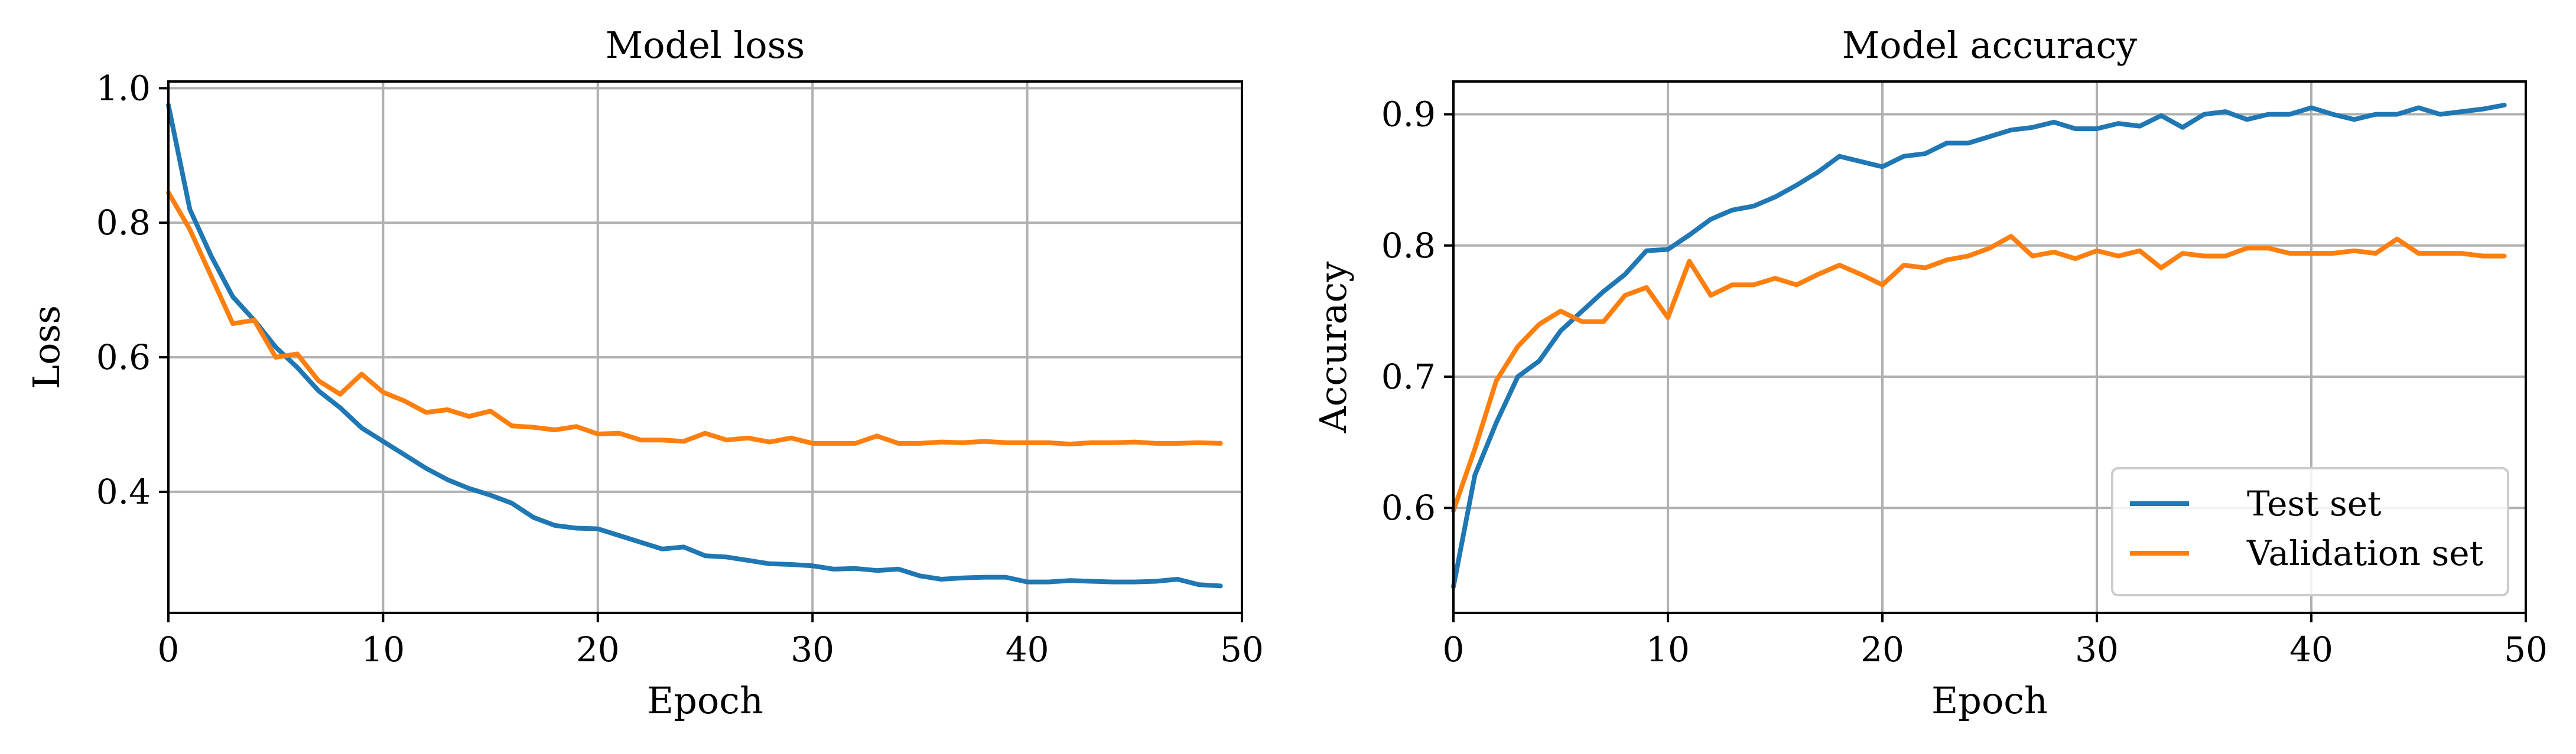 Image resolution: width=2576 pixels, height=754 pixels. Describe the element at coordinates (1409, 377) in the screenshot. I see `accuracy-y-tick-label: 0.7` at that location.